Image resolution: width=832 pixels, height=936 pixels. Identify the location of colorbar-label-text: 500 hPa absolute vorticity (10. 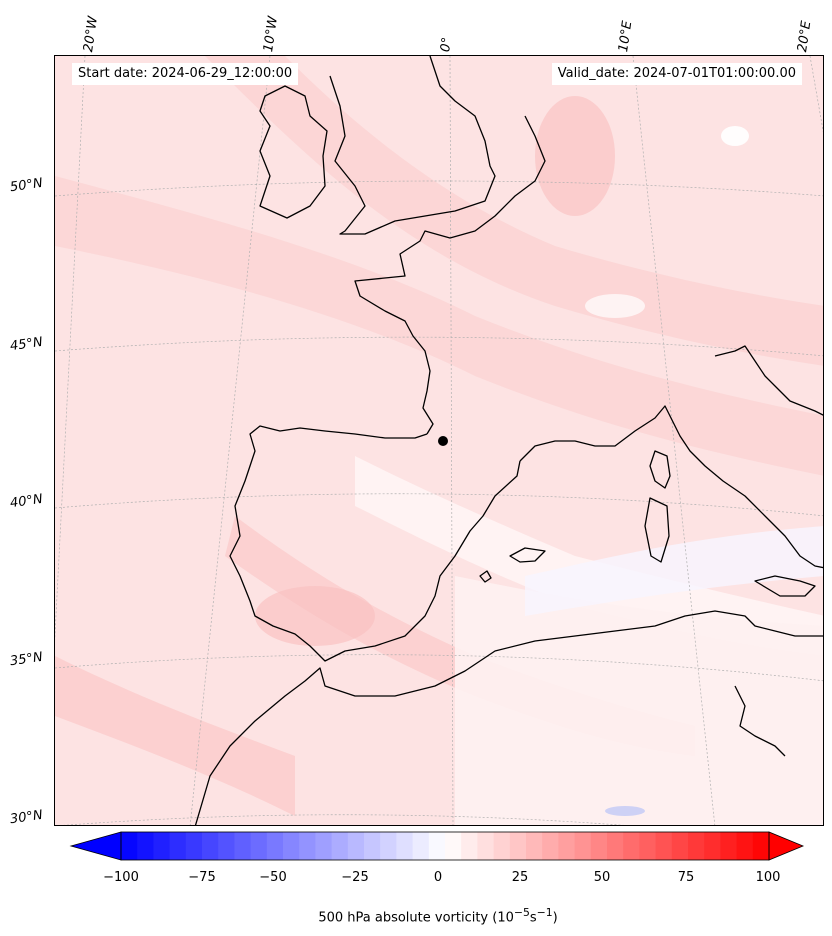
(416, 918).